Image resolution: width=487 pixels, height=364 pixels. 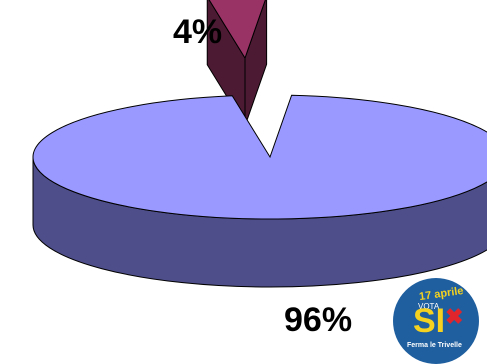 What do you see at coordinates (441, 294) in the screenshot?
I see `logo-date: 17 aprile` at bounding box center [441, 294].